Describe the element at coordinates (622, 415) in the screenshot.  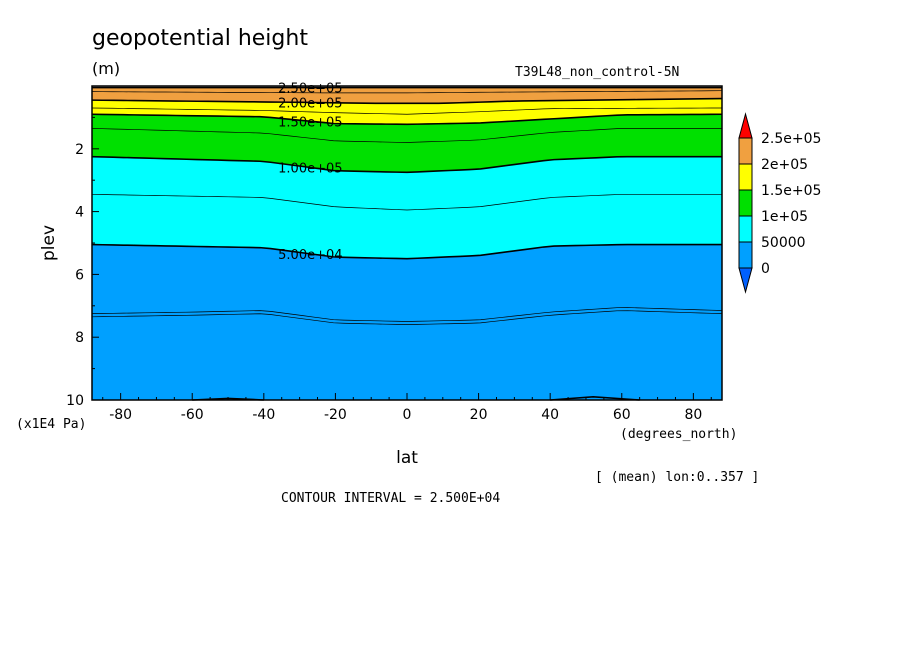
I see `x-tick-label: 60` at that location.